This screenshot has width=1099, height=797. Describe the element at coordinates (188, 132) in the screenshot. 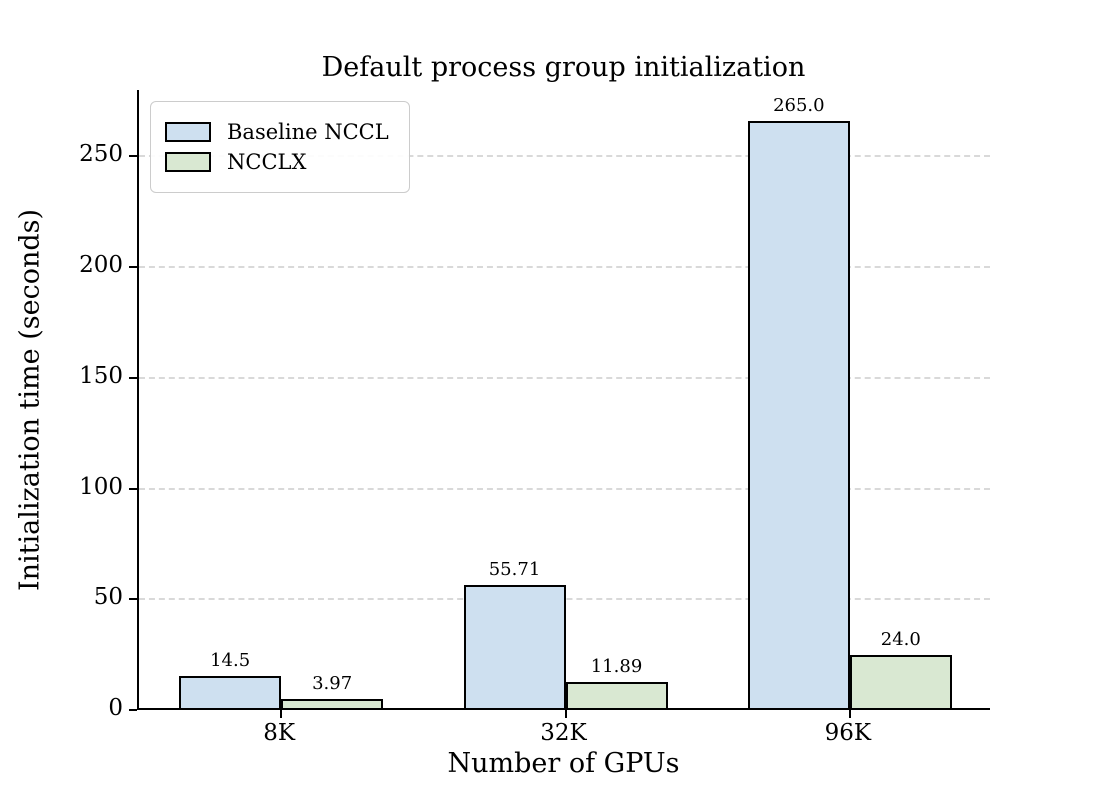

I see `legend-swatch-baseline-nccl-icon` at that location.